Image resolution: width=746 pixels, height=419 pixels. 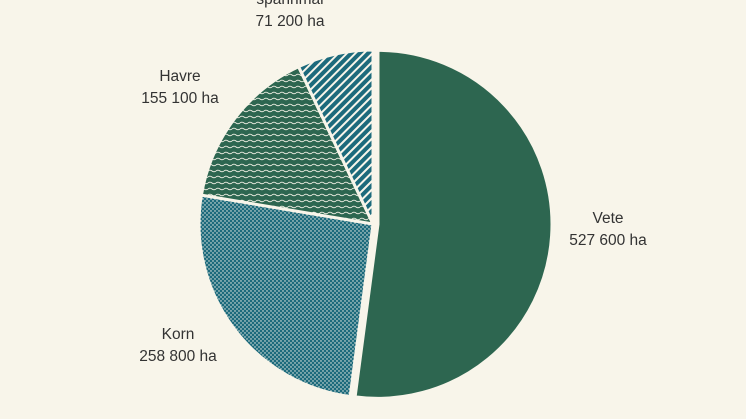 I want to click on slice-name-label: Vete, so click(x=607, y=218).